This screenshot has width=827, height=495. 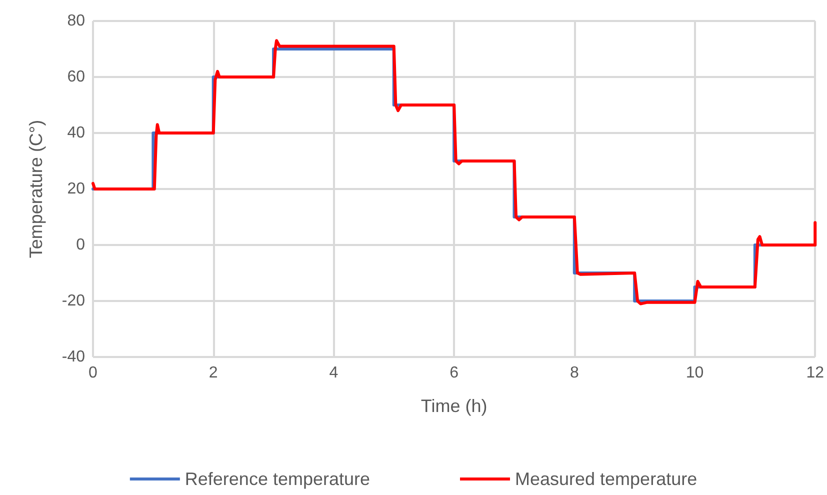 What do you see at coordinates (76, 77) in the screenshot?
I see `y-tick-label: 60` at bounding box center [76, 77].